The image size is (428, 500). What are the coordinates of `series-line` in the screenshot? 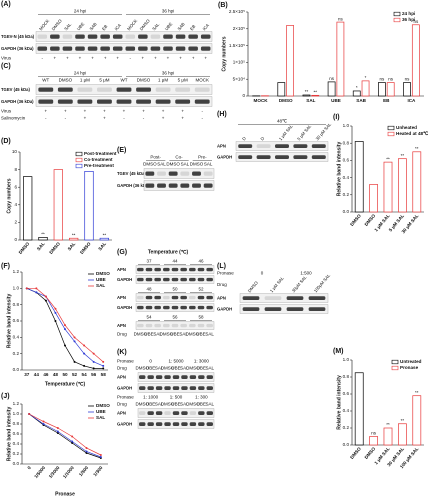 It's located at (65, 327).